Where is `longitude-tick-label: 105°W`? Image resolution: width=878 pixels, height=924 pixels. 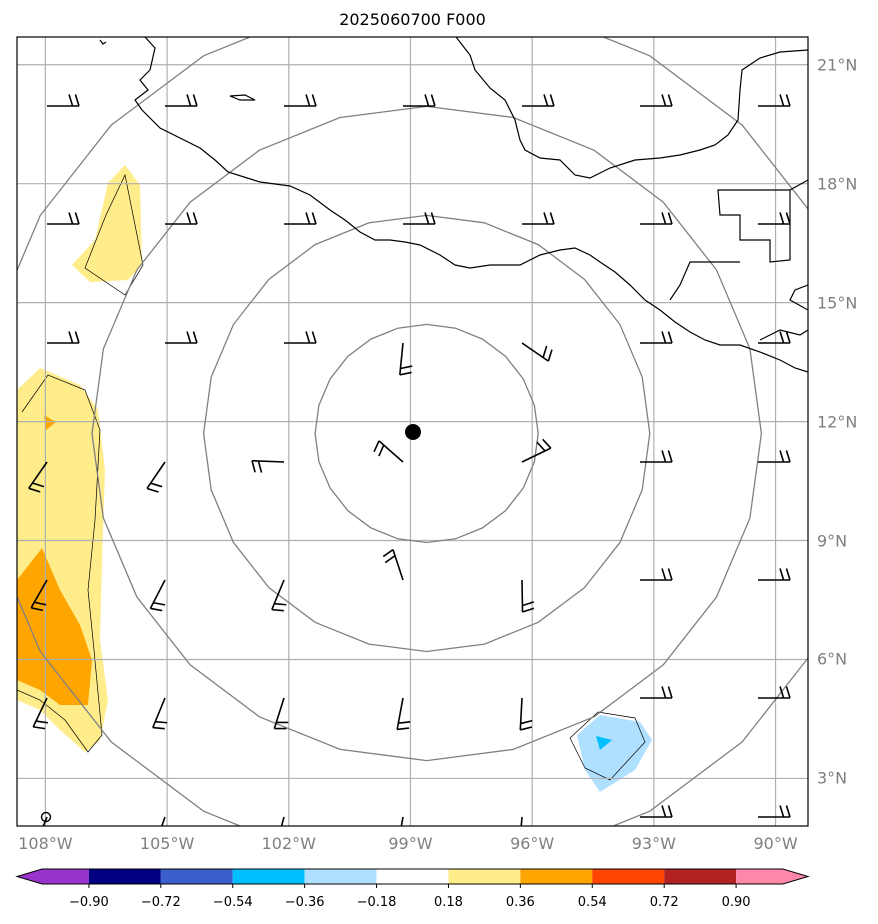
longitude-tick-label: 105°W is located at coordinates (167, 843).